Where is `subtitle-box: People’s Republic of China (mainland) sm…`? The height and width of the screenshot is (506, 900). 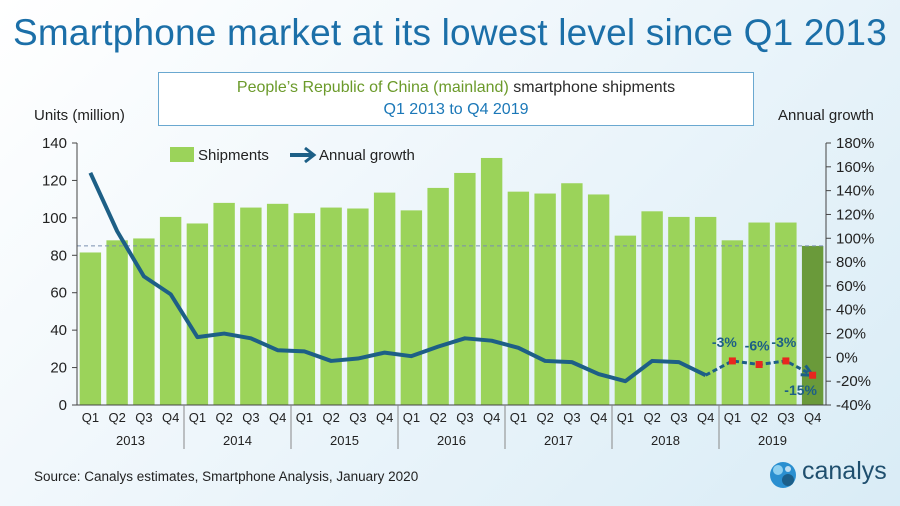
subtitle-box: People’s Republic of China (mainland) sm… is located at coordinates (456, 99).